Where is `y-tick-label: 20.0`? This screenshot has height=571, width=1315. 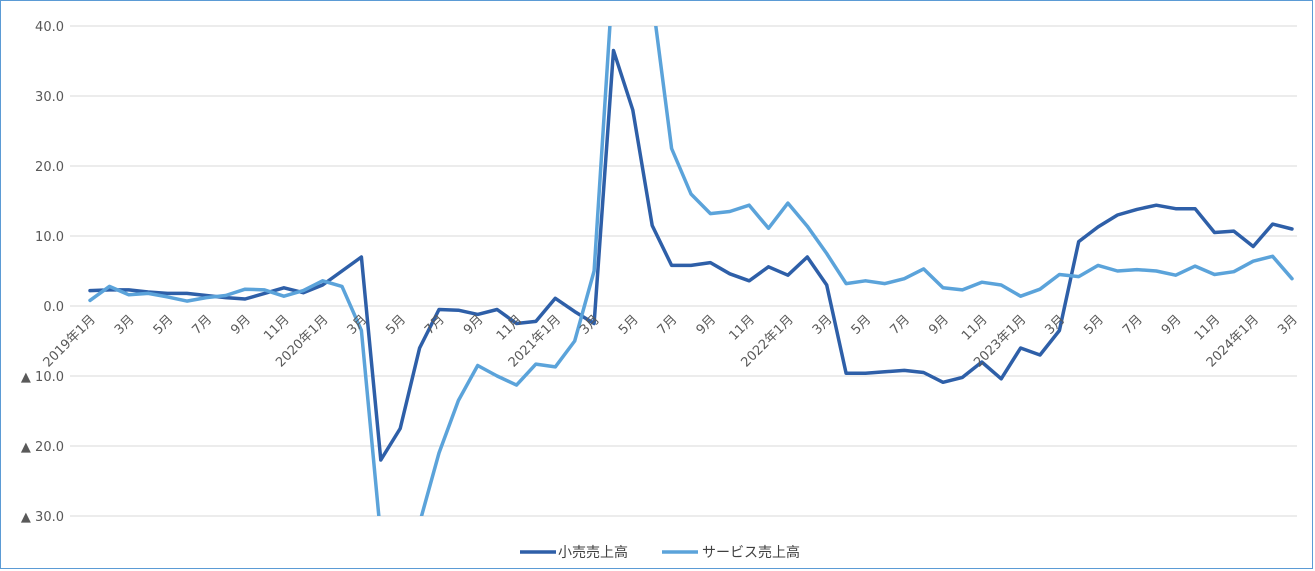 y-tick-label: 20.0 is located at coordinates (49, 167).